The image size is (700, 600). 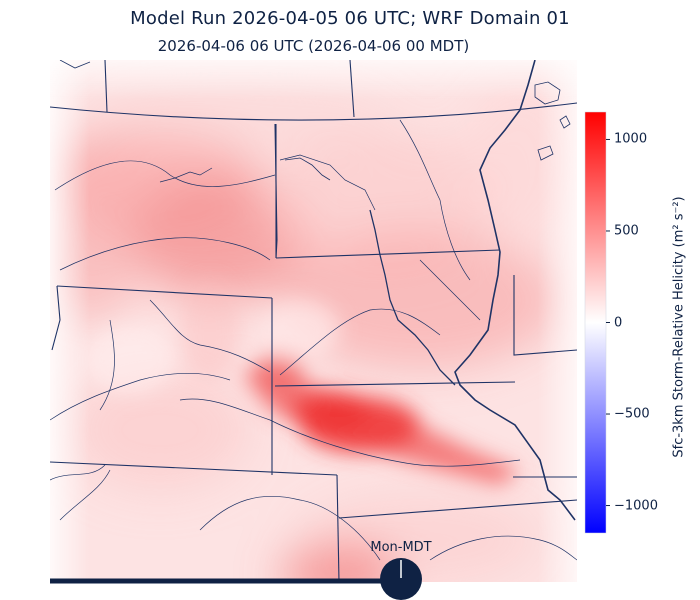 I want to click on colorbar-tick-label: −500, so click(x=632, y=414).